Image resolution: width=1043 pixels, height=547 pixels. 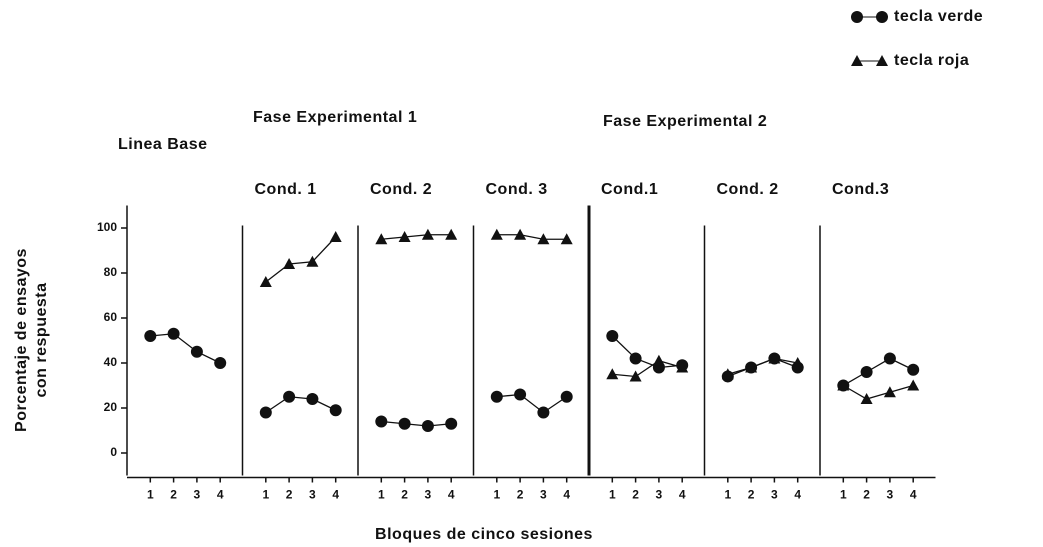 I want to click on y-tick-label: 40, so click(x=111, y=362).